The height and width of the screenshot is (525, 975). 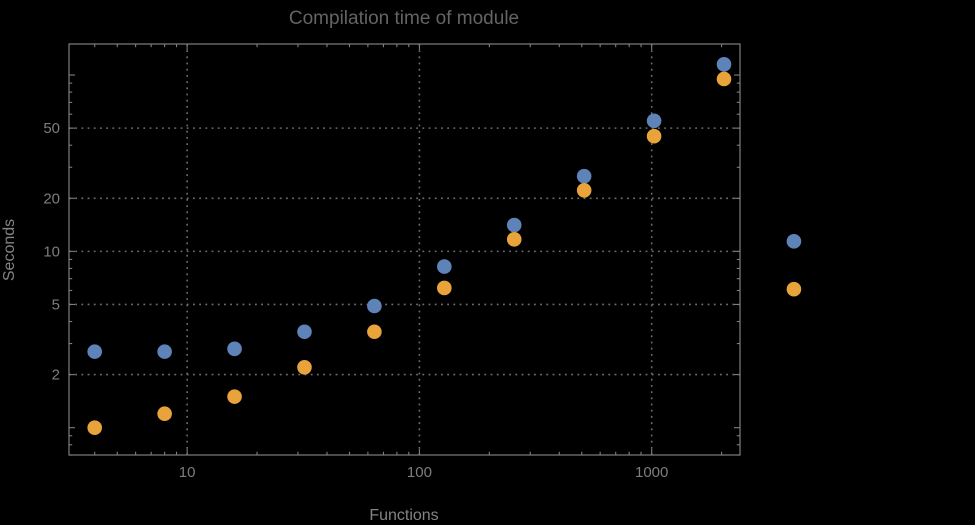 What do you see at coordinates (403, 515) in the screenshot?
I see `x-axis-label: Functions` at bounding box center [403, 515].